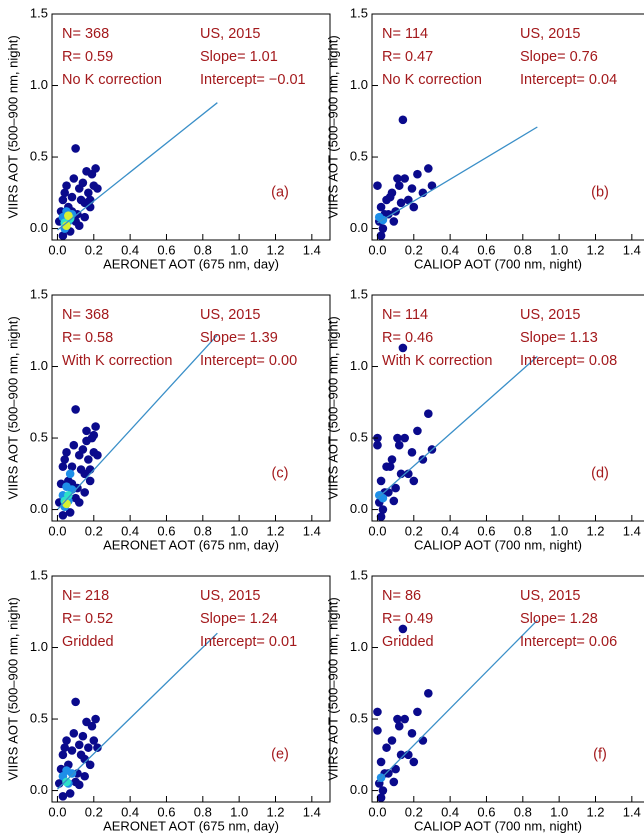 The width and height of the screenshot is (644, 835). I want to click on panel-label: (b), so click(600, 193).